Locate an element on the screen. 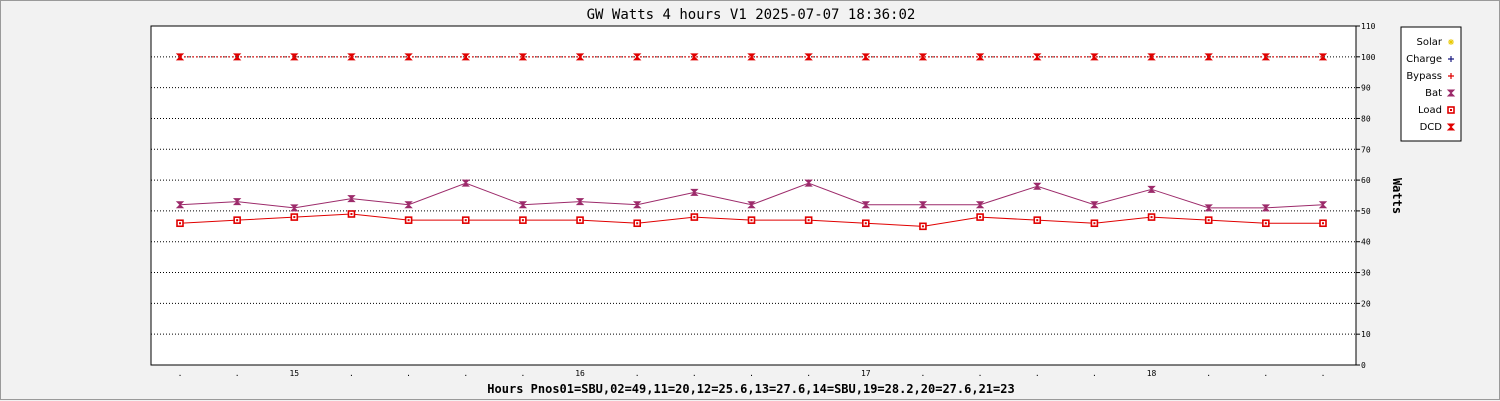 The width and height of the screenshot is (1500, 401). y-tick-label: 50 is located at coordinates (1366, 211).